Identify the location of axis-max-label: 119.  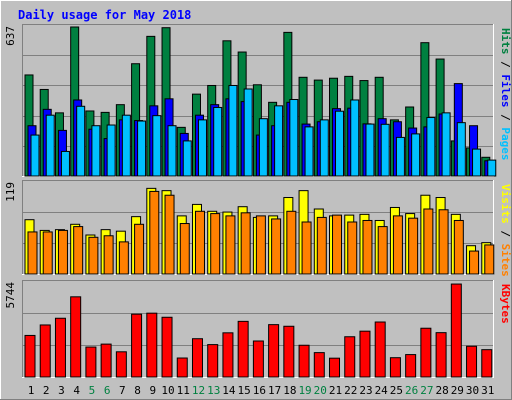
(10, 192).